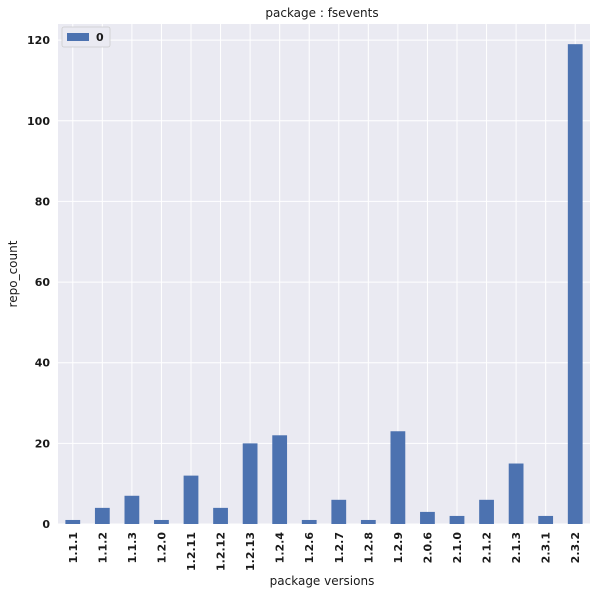 The width and height of the screenshot is (596, 596). Describe the element at coordinates (575, 547) in the screenshot. I see `x-tick-label: 2.3.2` at that location.